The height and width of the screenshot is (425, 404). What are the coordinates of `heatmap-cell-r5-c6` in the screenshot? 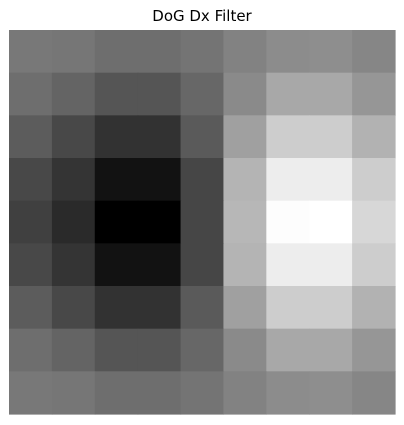 It's located at (288, 265).